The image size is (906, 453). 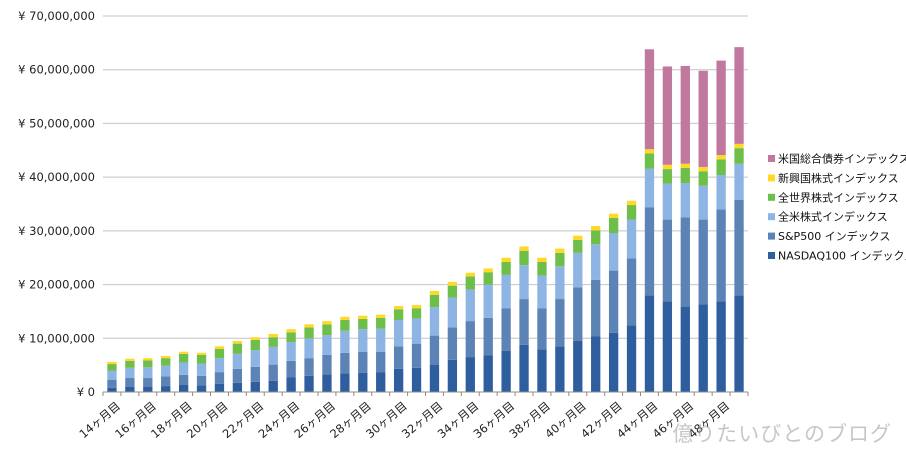 I want to click on legend-label: 新興国株式インデックス, so click(x=838, y=178).